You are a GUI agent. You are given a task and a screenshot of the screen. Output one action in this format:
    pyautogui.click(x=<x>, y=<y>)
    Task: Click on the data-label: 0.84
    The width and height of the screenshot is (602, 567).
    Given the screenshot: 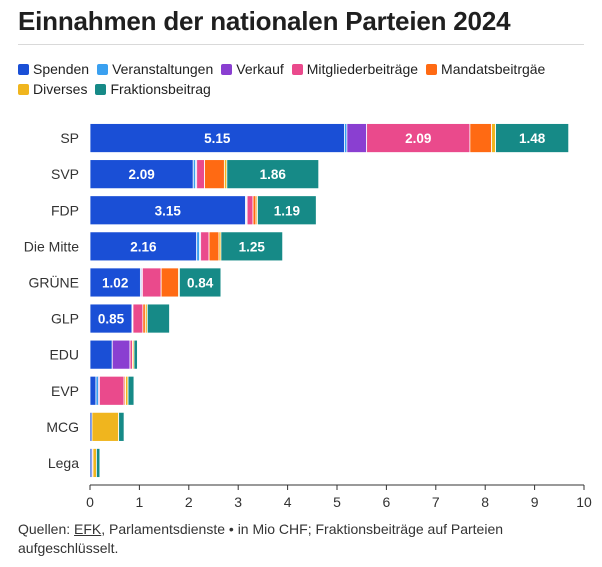 What is the action you would take?
    pyautogui.click(x=200, y=282)
    